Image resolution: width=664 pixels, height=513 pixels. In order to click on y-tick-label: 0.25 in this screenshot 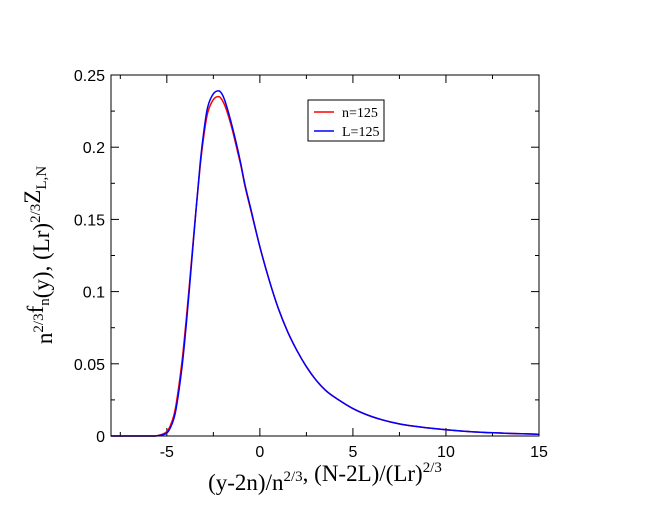, I will do `click(89, 76)`.